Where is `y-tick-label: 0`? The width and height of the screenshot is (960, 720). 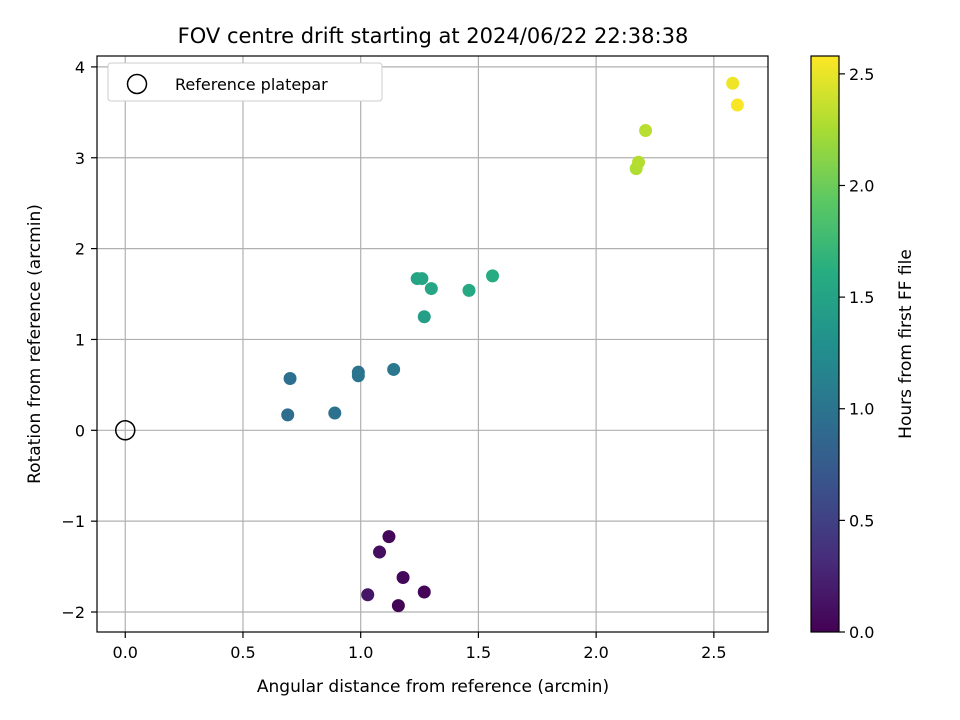
y-tick-label: 0 is located at coordinates (80, 430).